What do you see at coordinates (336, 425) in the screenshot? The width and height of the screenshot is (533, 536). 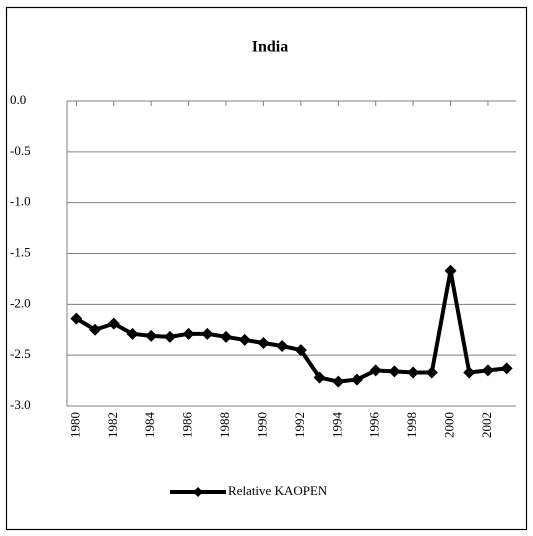 I see `x-tick-label: 1994` at bounding box center [336, 425].